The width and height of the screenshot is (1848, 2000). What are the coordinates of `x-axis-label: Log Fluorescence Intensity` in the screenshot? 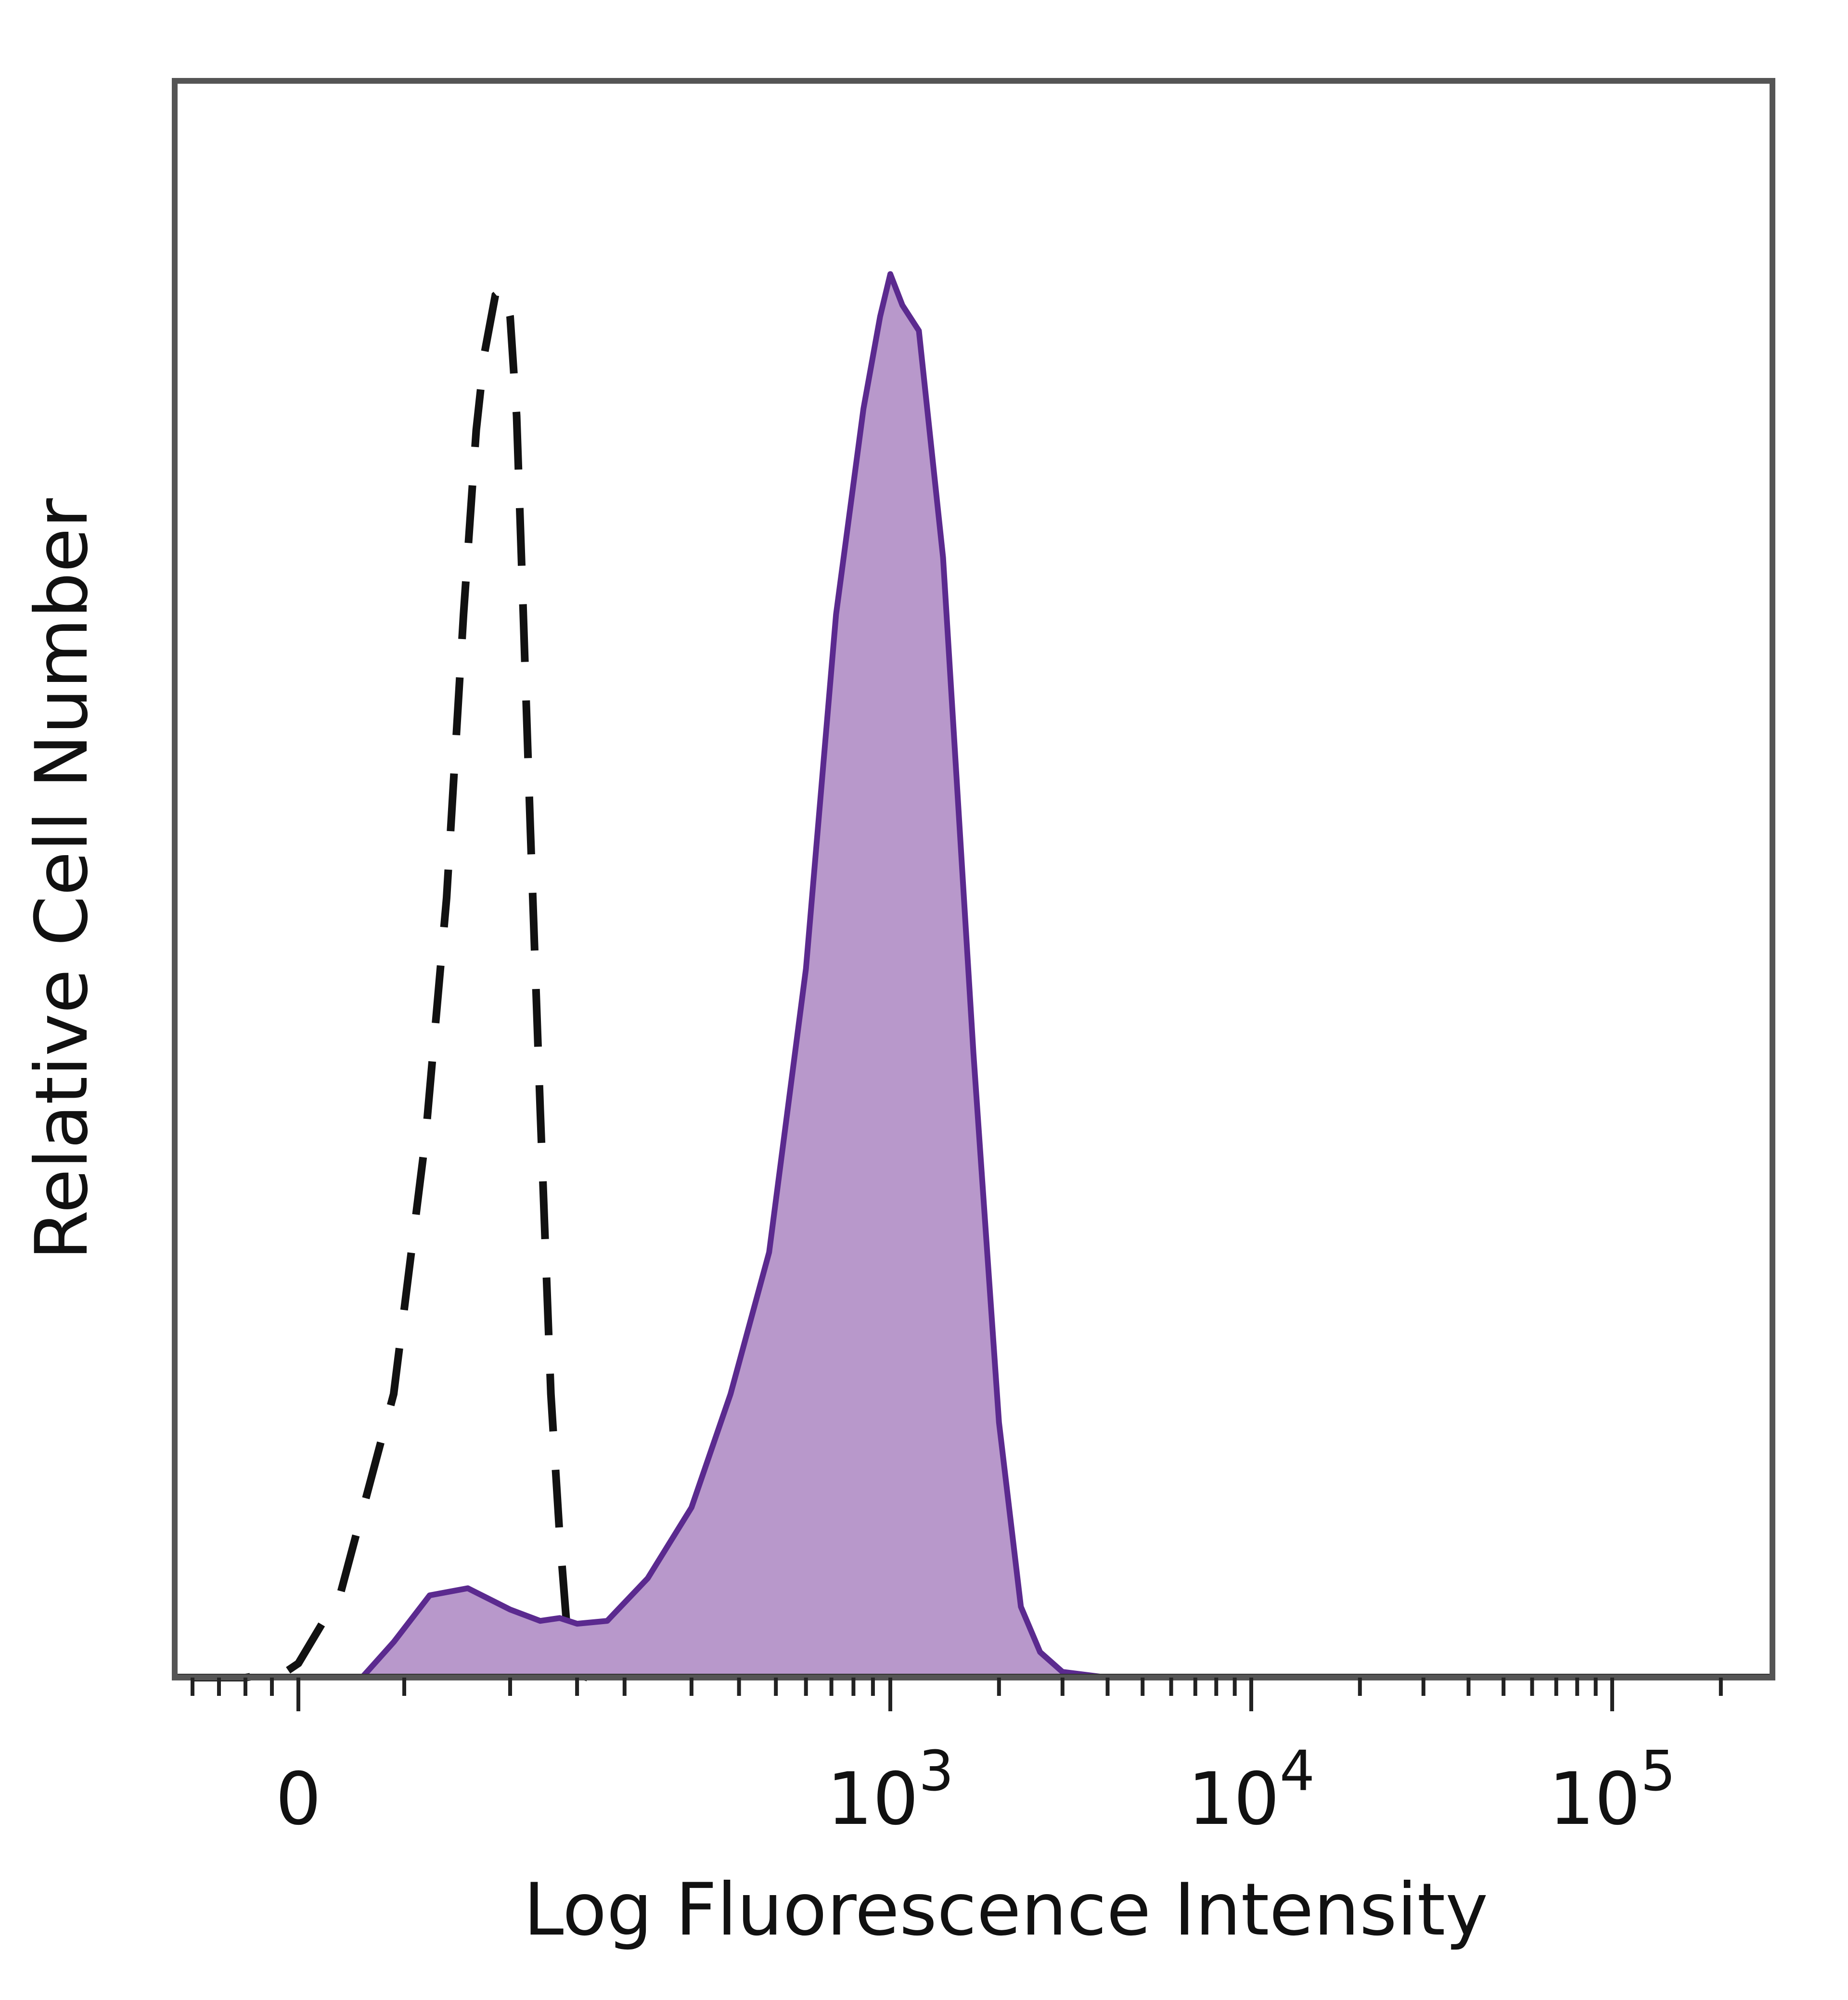 It's located at (1006, 1910).